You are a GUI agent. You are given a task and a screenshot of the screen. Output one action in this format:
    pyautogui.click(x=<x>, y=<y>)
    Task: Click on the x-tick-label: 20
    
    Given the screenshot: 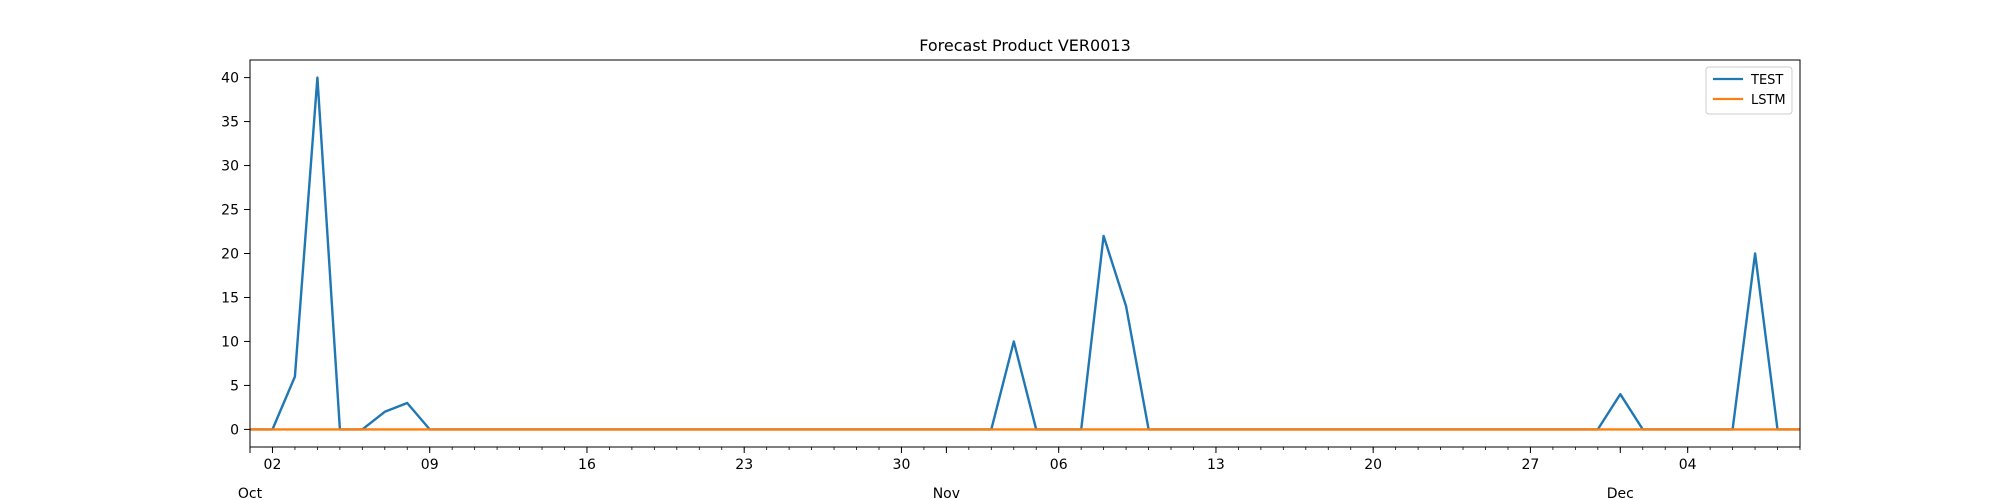 What is the action you would take?
    pyautogui.click(x=1373, y=465)
    